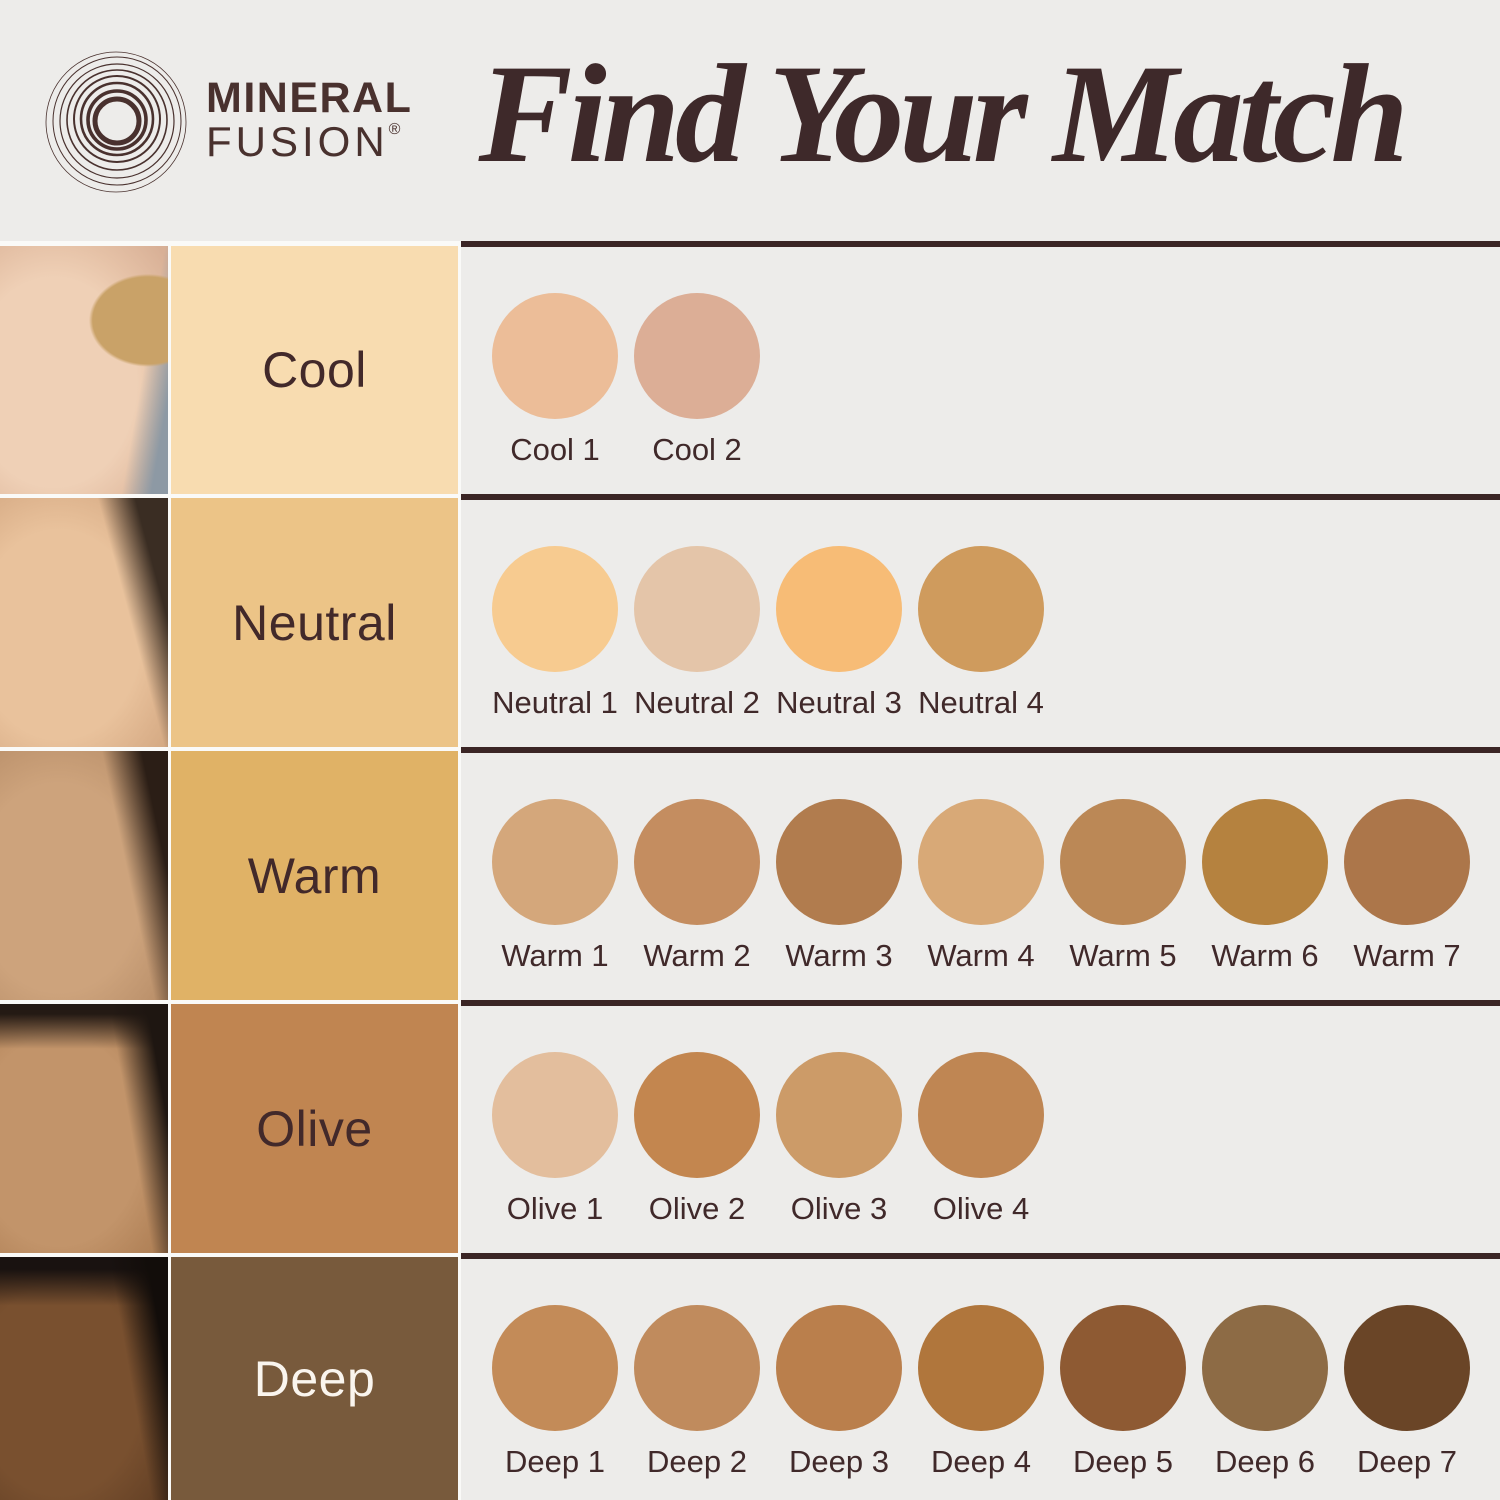  Describe the element at coordinates (555, 955) in the screenshot. I see `shade-swatch-label: Warm 1` at that location.